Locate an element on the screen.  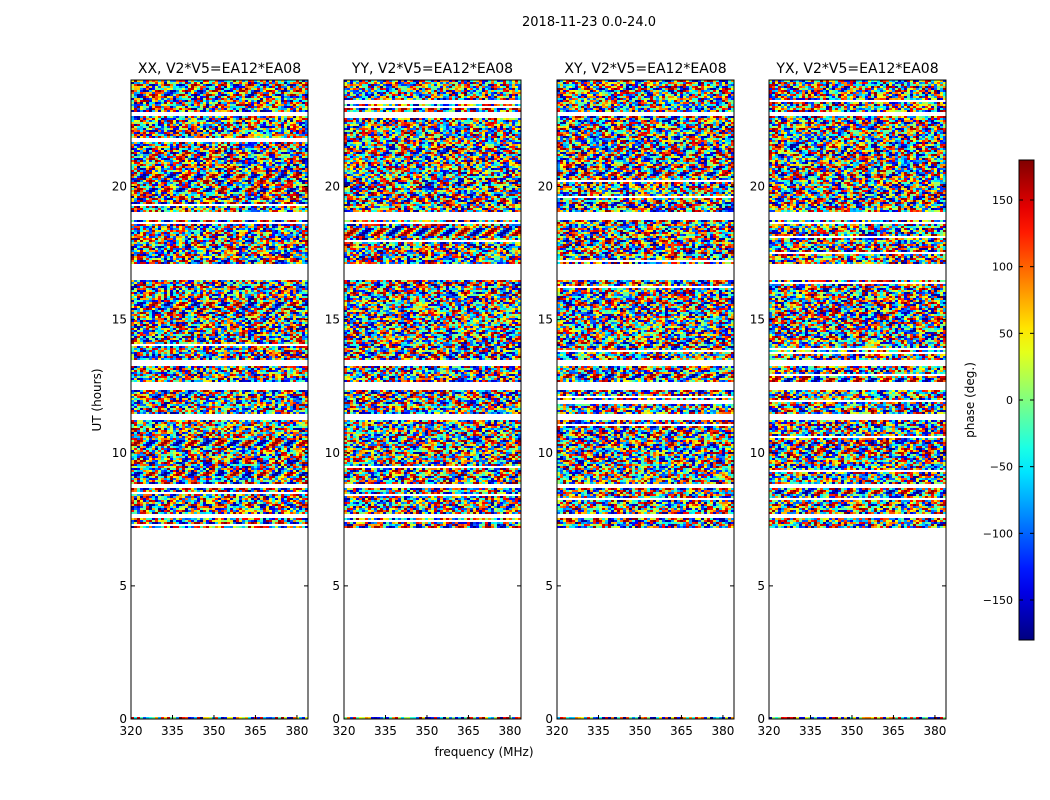
y-axis-label: UT (hours) is located at coordinates (97, 399).